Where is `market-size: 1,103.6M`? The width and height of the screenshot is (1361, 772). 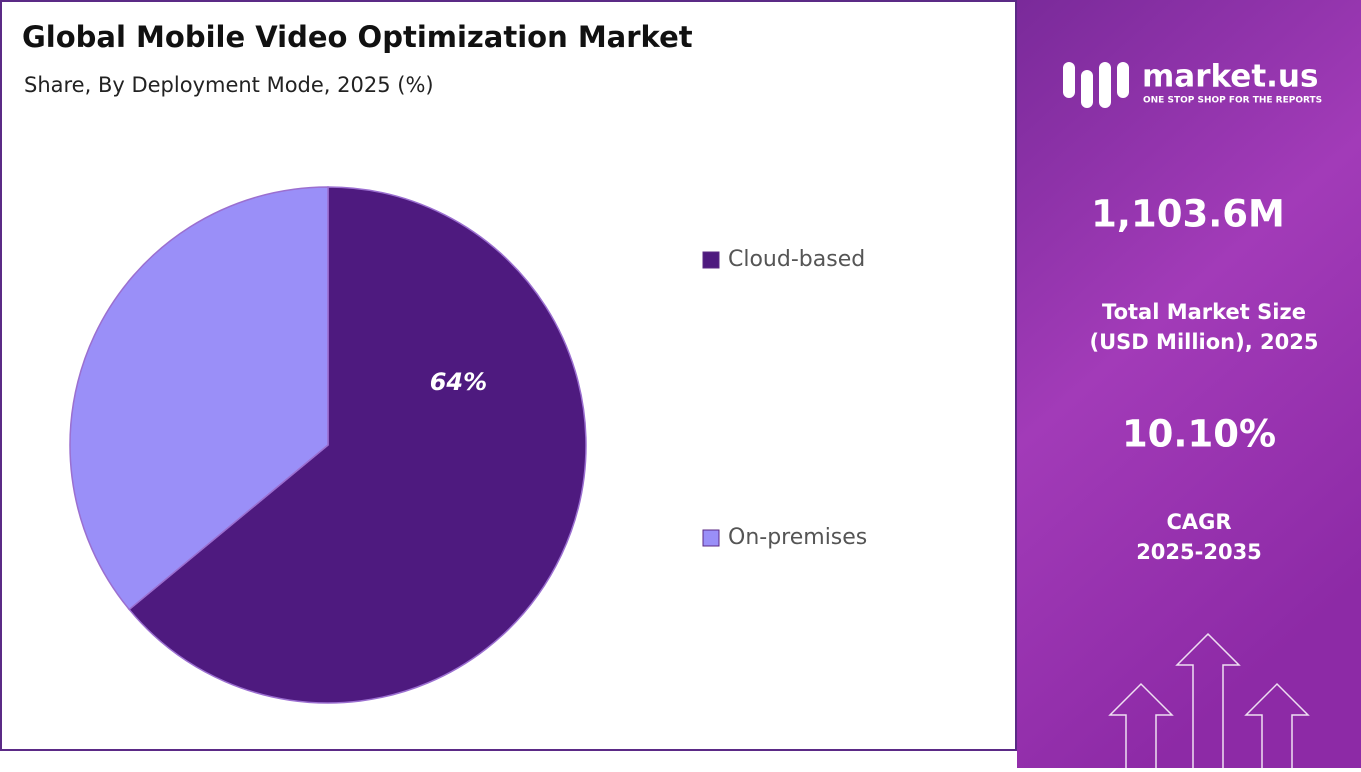 market-size: 1,103.6M is located at coordinates (1188, 214).